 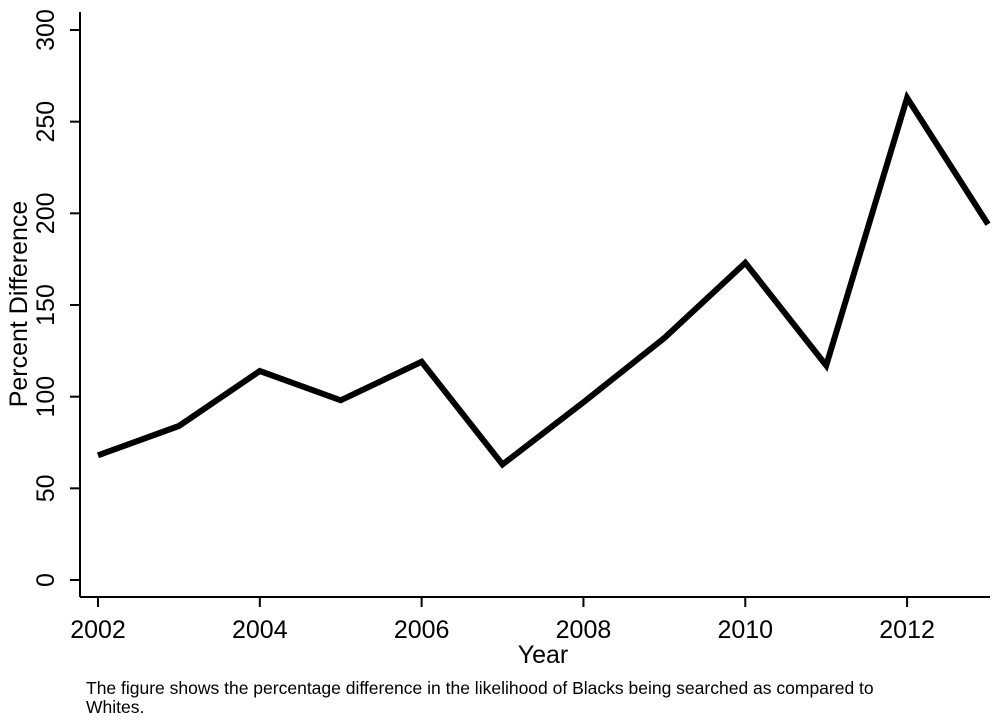 I want to click on x-tick-label: 2012, so click(x=907, y=630).